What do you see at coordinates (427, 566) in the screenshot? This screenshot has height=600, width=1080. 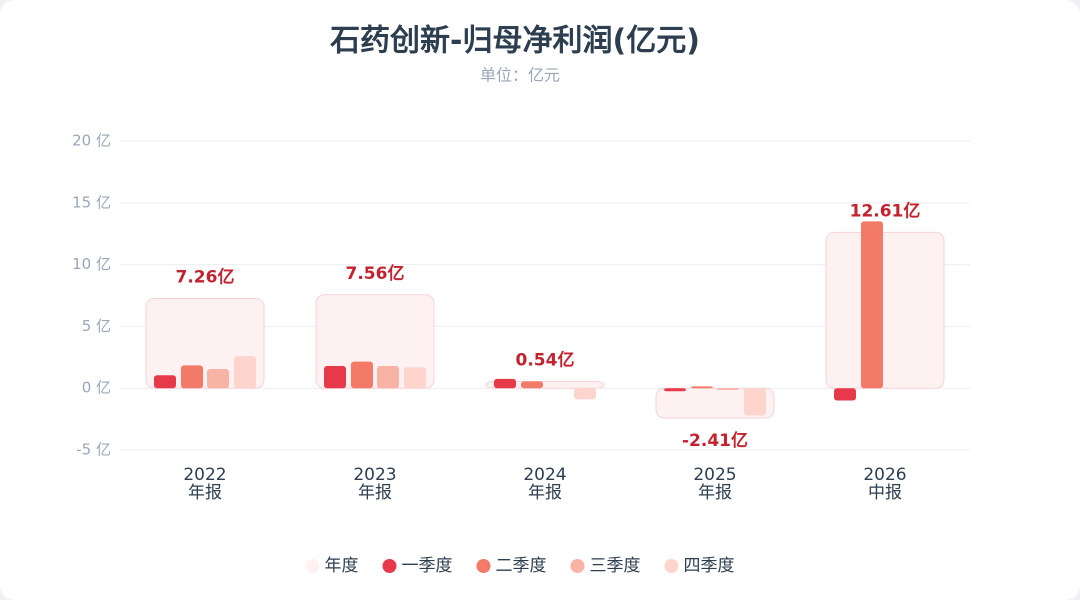 I see `legend-label: 一季度` at bounding box center [427, 566].